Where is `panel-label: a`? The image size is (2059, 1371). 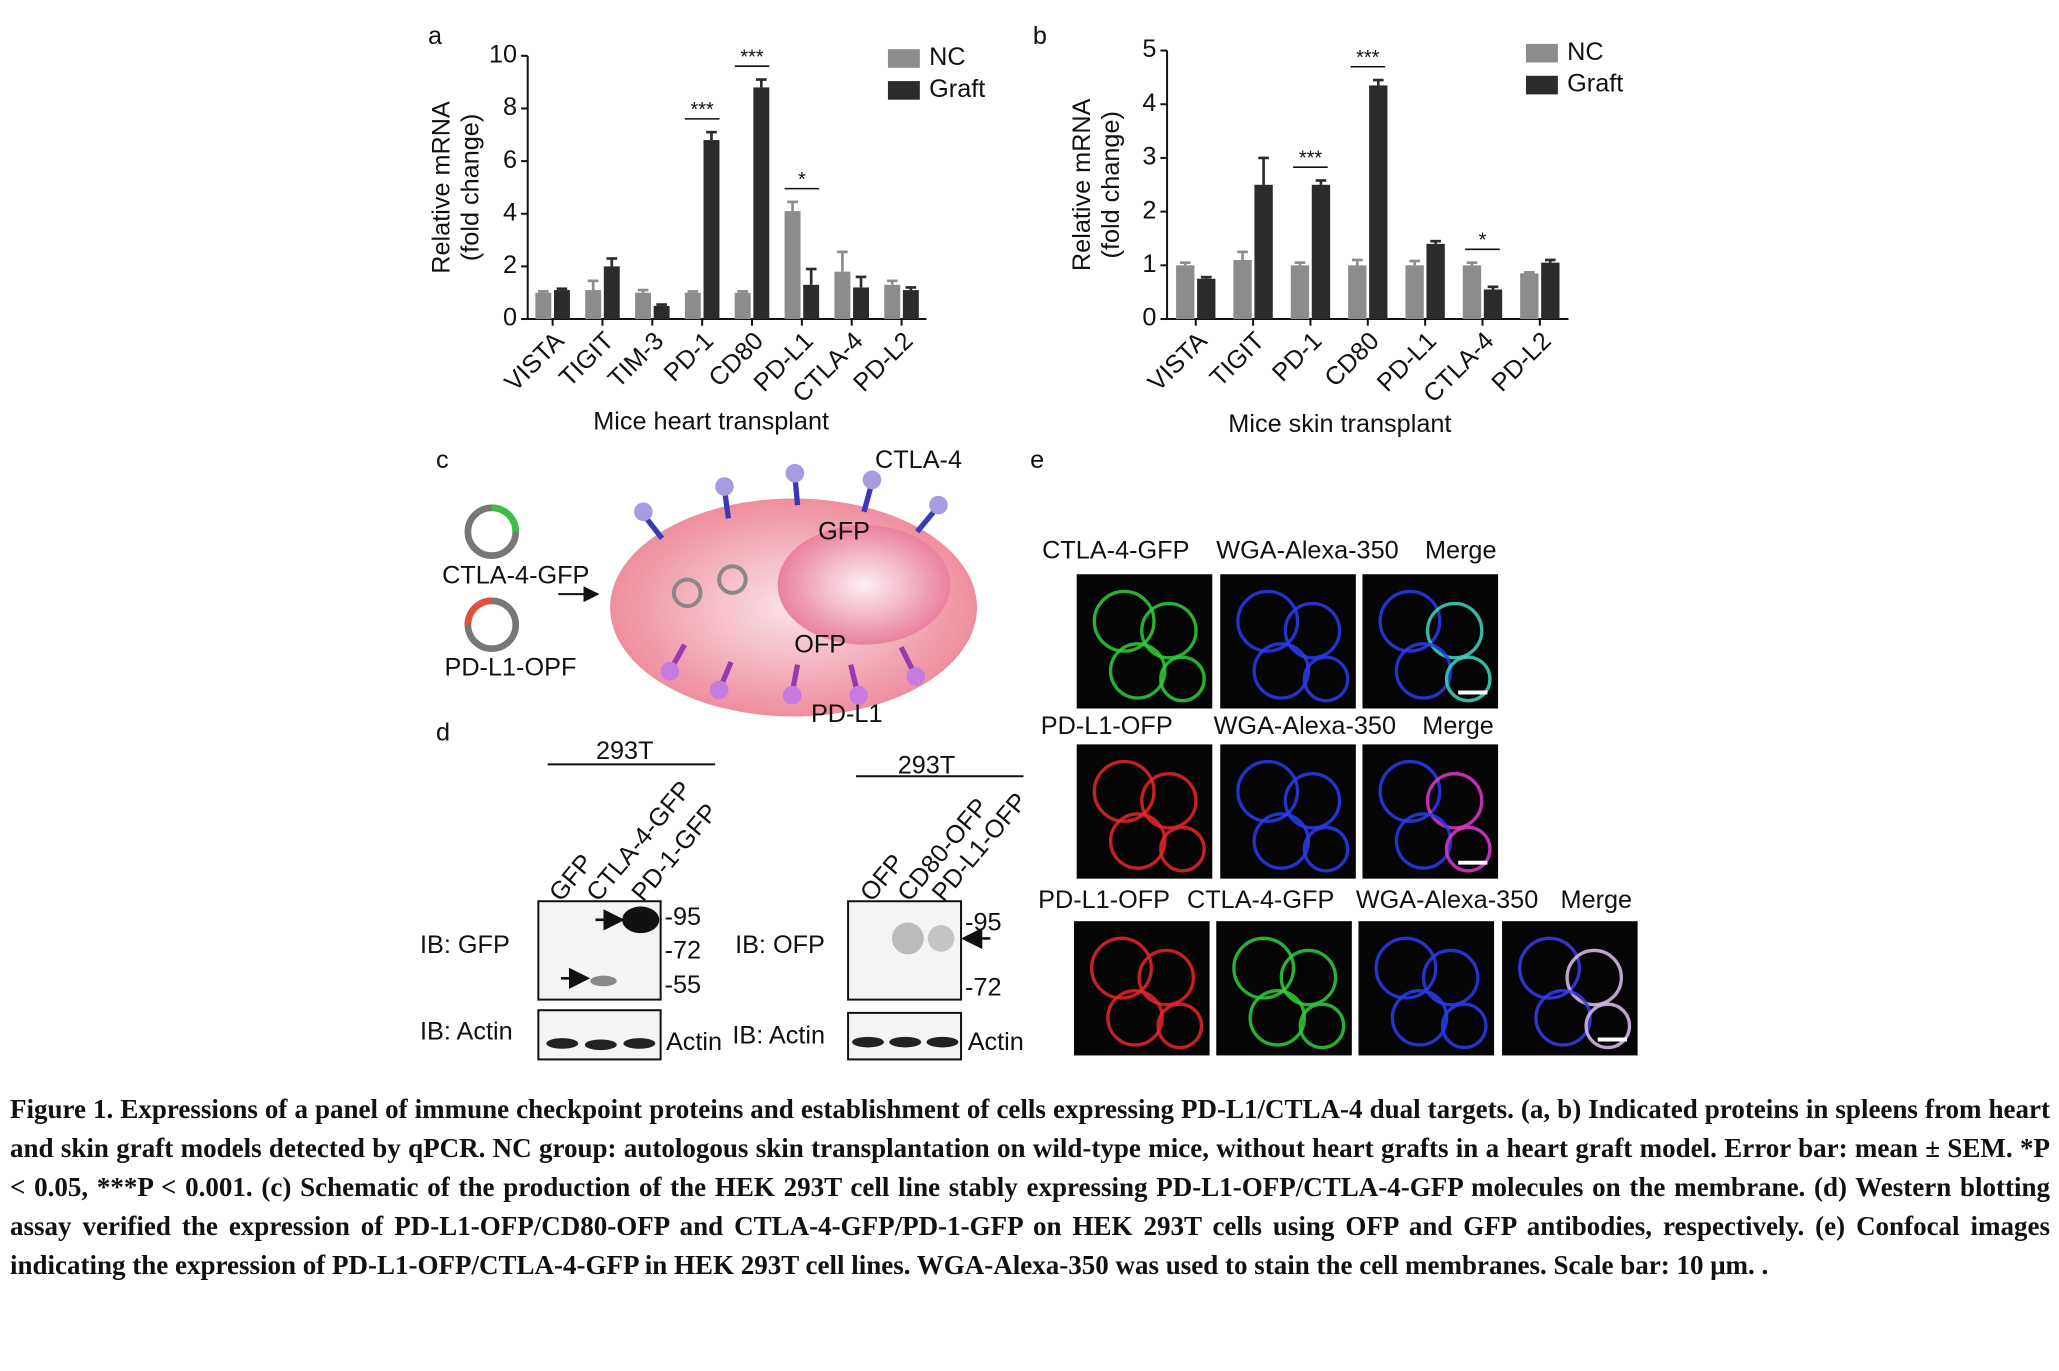
panel-label: a is located at coordinates (435, 36).